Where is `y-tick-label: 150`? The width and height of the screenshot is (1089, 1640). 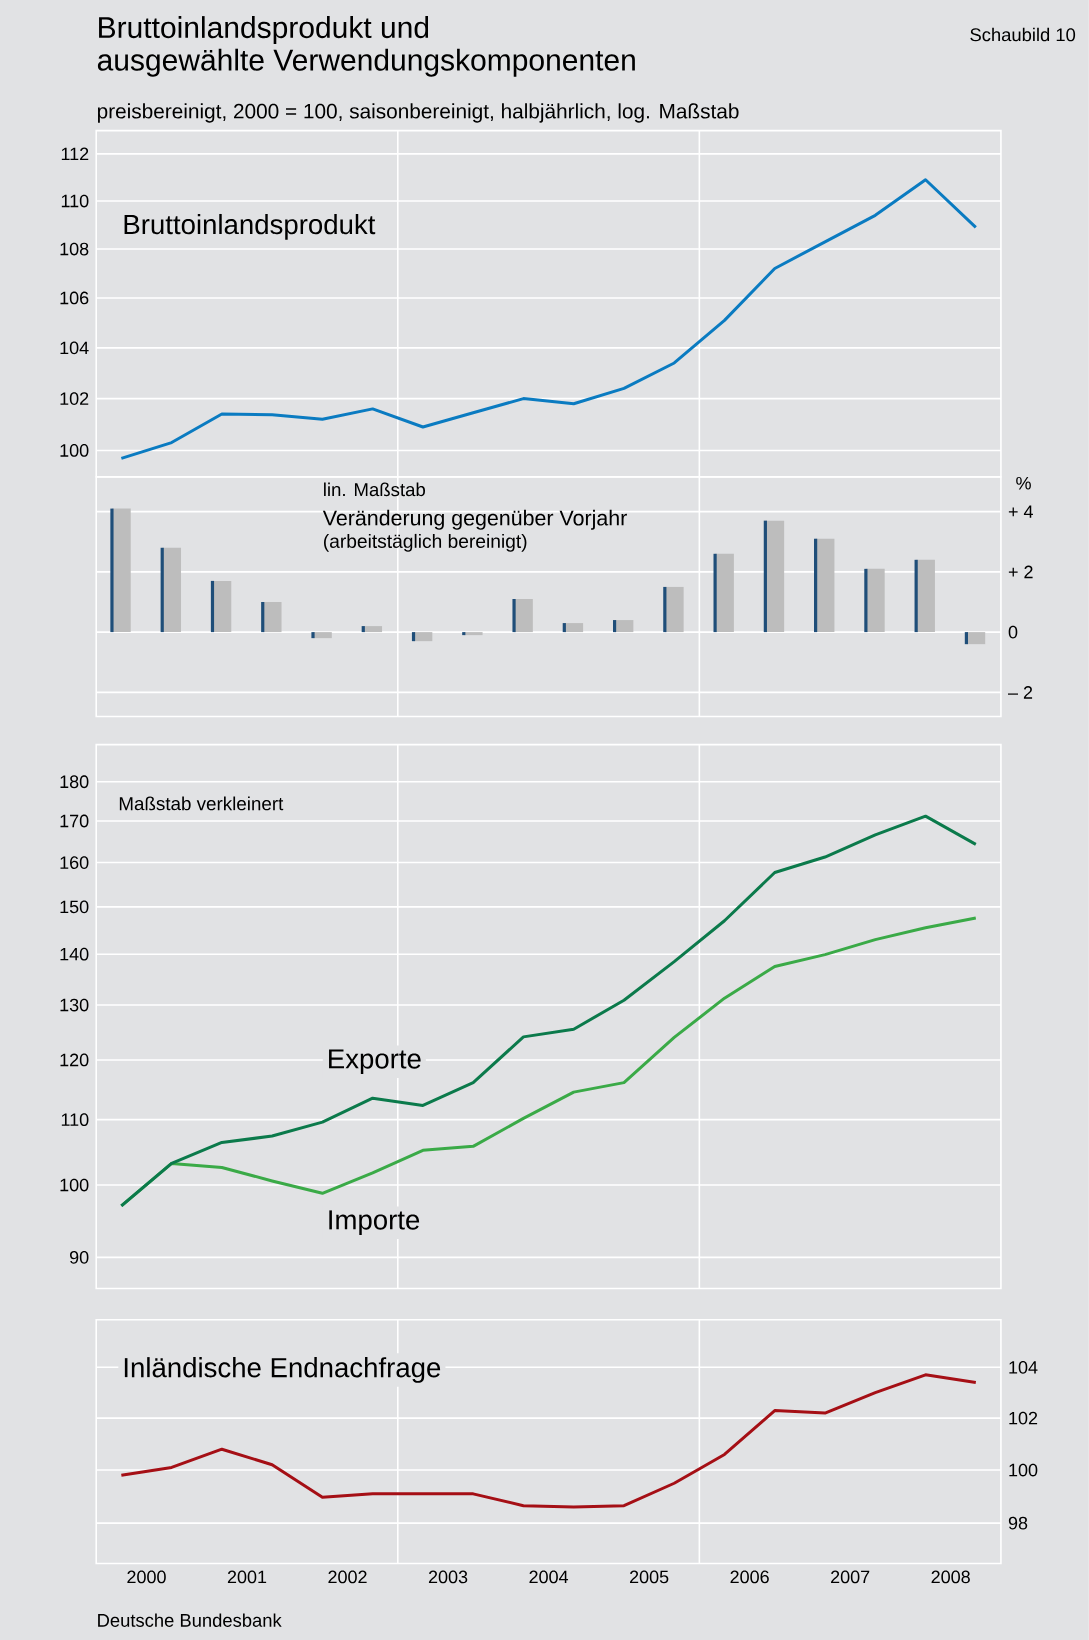 y-tick-label: 150 is located at coordinates (74, 907).